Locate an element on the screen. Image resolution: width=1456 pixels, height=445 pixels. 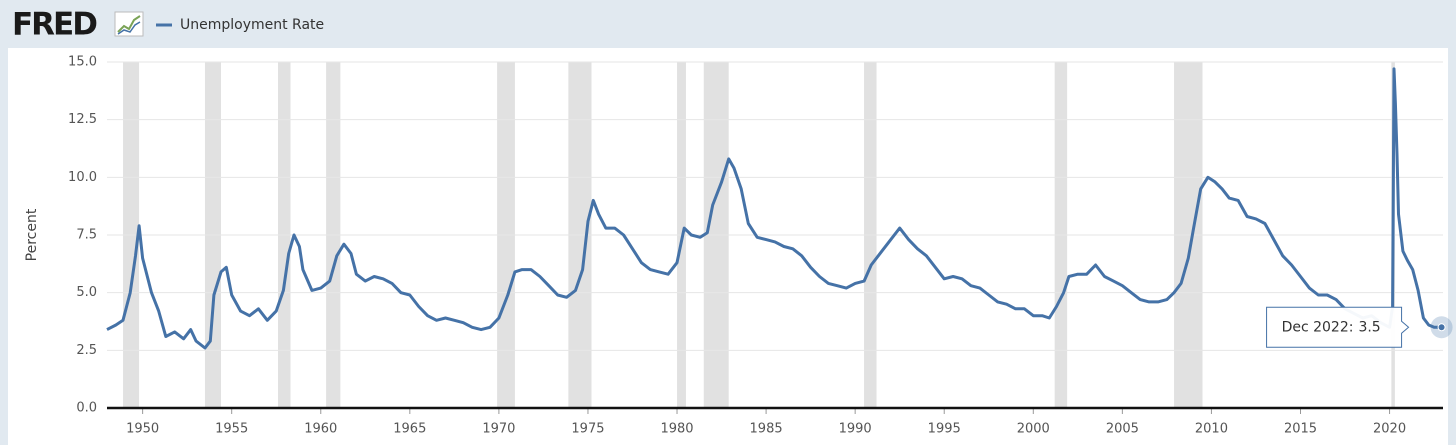
x-tick-label: 1950 is located at coordinates (142, 429).